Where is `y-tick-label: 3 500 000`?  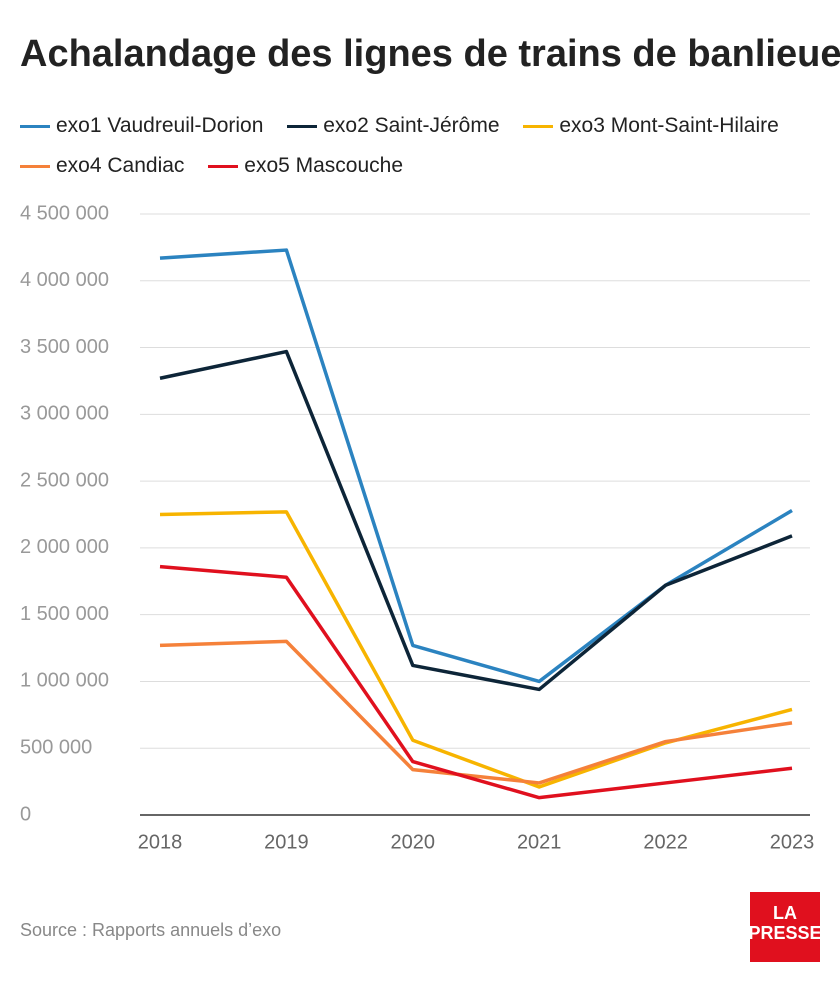
y-tick-label: 3 500 000 is located at coordinates (64, 347).